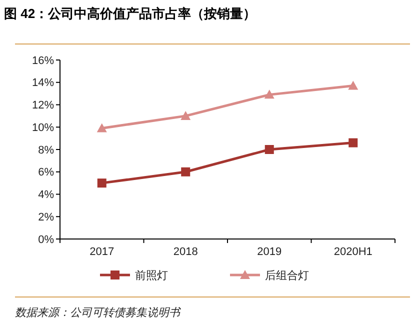 Image resolution: width=420 pixels, height=333 pixels. I want to click on legend-label: 后组合灯, so click(287, 275).